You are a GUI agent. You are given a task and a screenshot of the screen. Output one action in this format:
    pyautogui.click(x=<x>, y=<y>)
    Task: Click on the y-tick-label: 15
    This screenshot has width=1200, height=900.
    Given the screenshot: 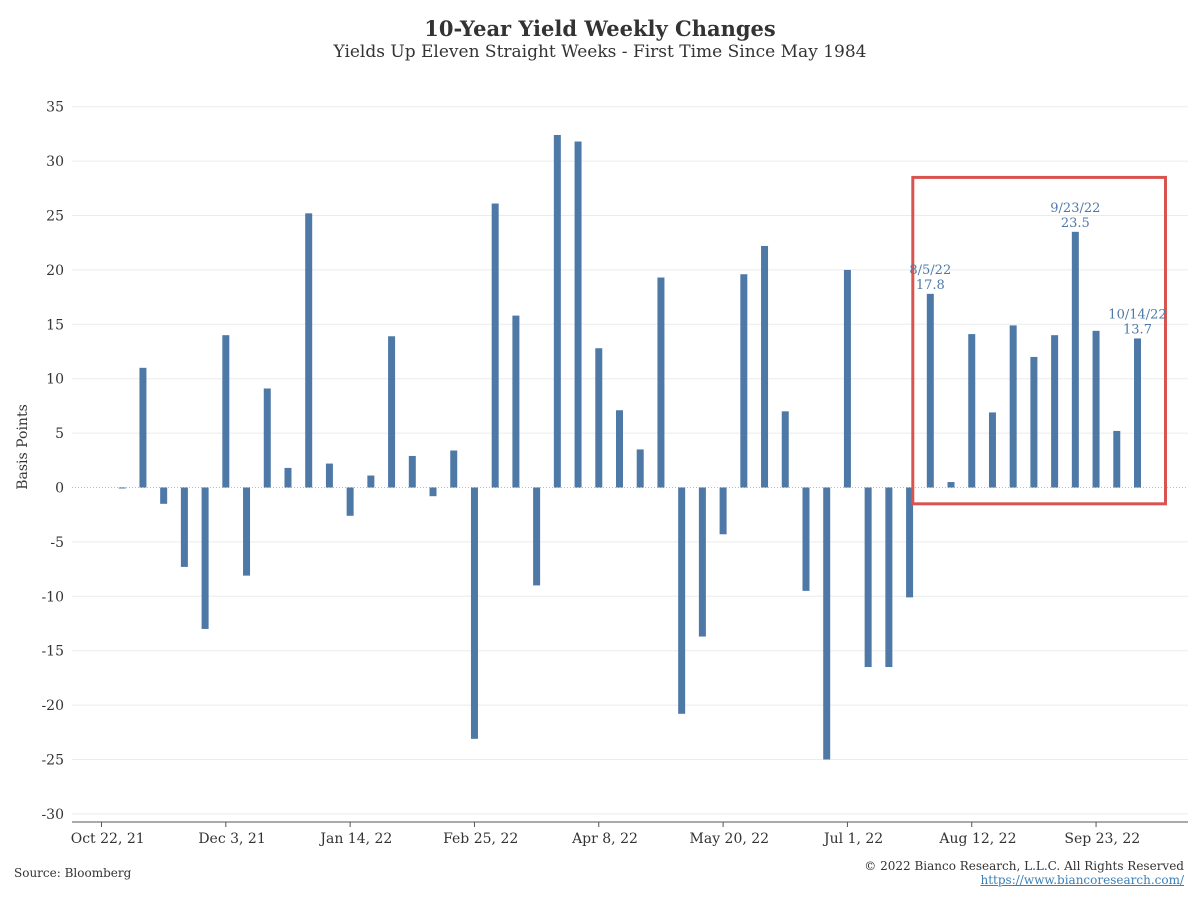 What is the action you would take?
    pyautogui.click(x=55, y=325)
    